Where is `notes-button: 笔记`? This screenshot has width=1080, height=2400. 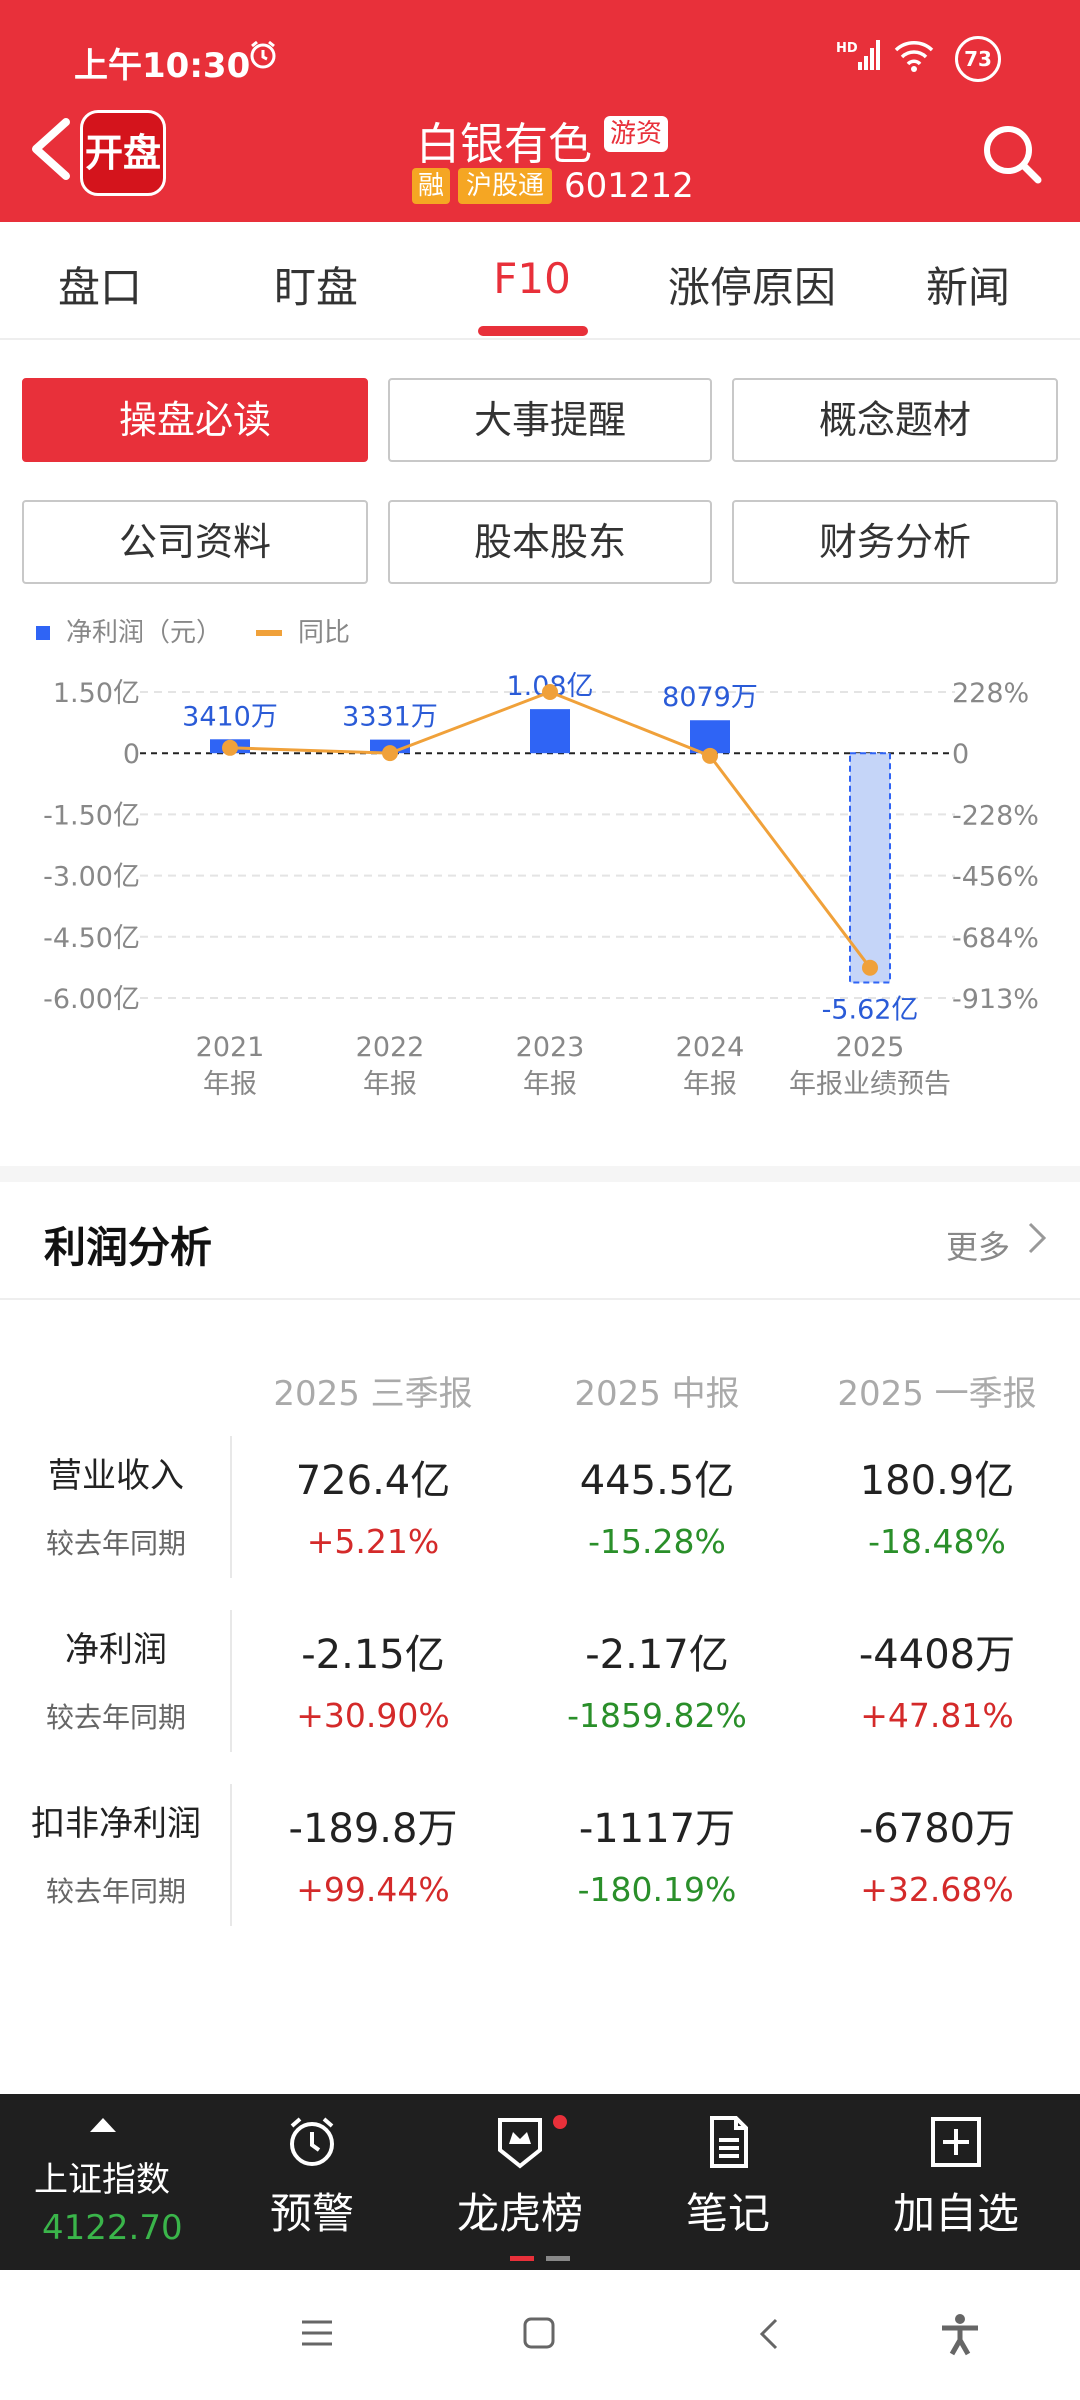 notes-button: 笔记 is located at coordinates (728, 2182).